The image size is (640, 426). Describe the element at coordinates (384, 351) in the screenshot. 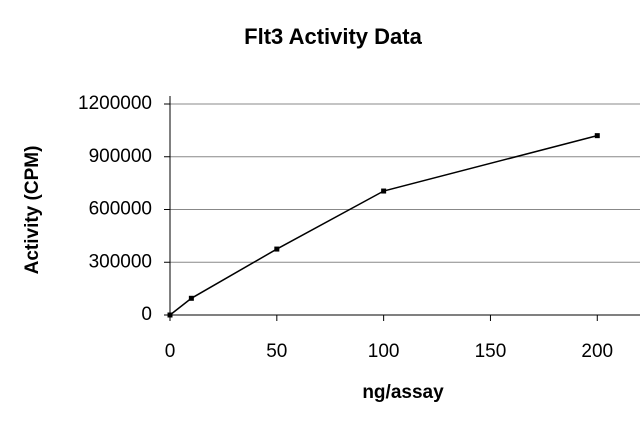

I see `x-tick-label: 100` at that location.